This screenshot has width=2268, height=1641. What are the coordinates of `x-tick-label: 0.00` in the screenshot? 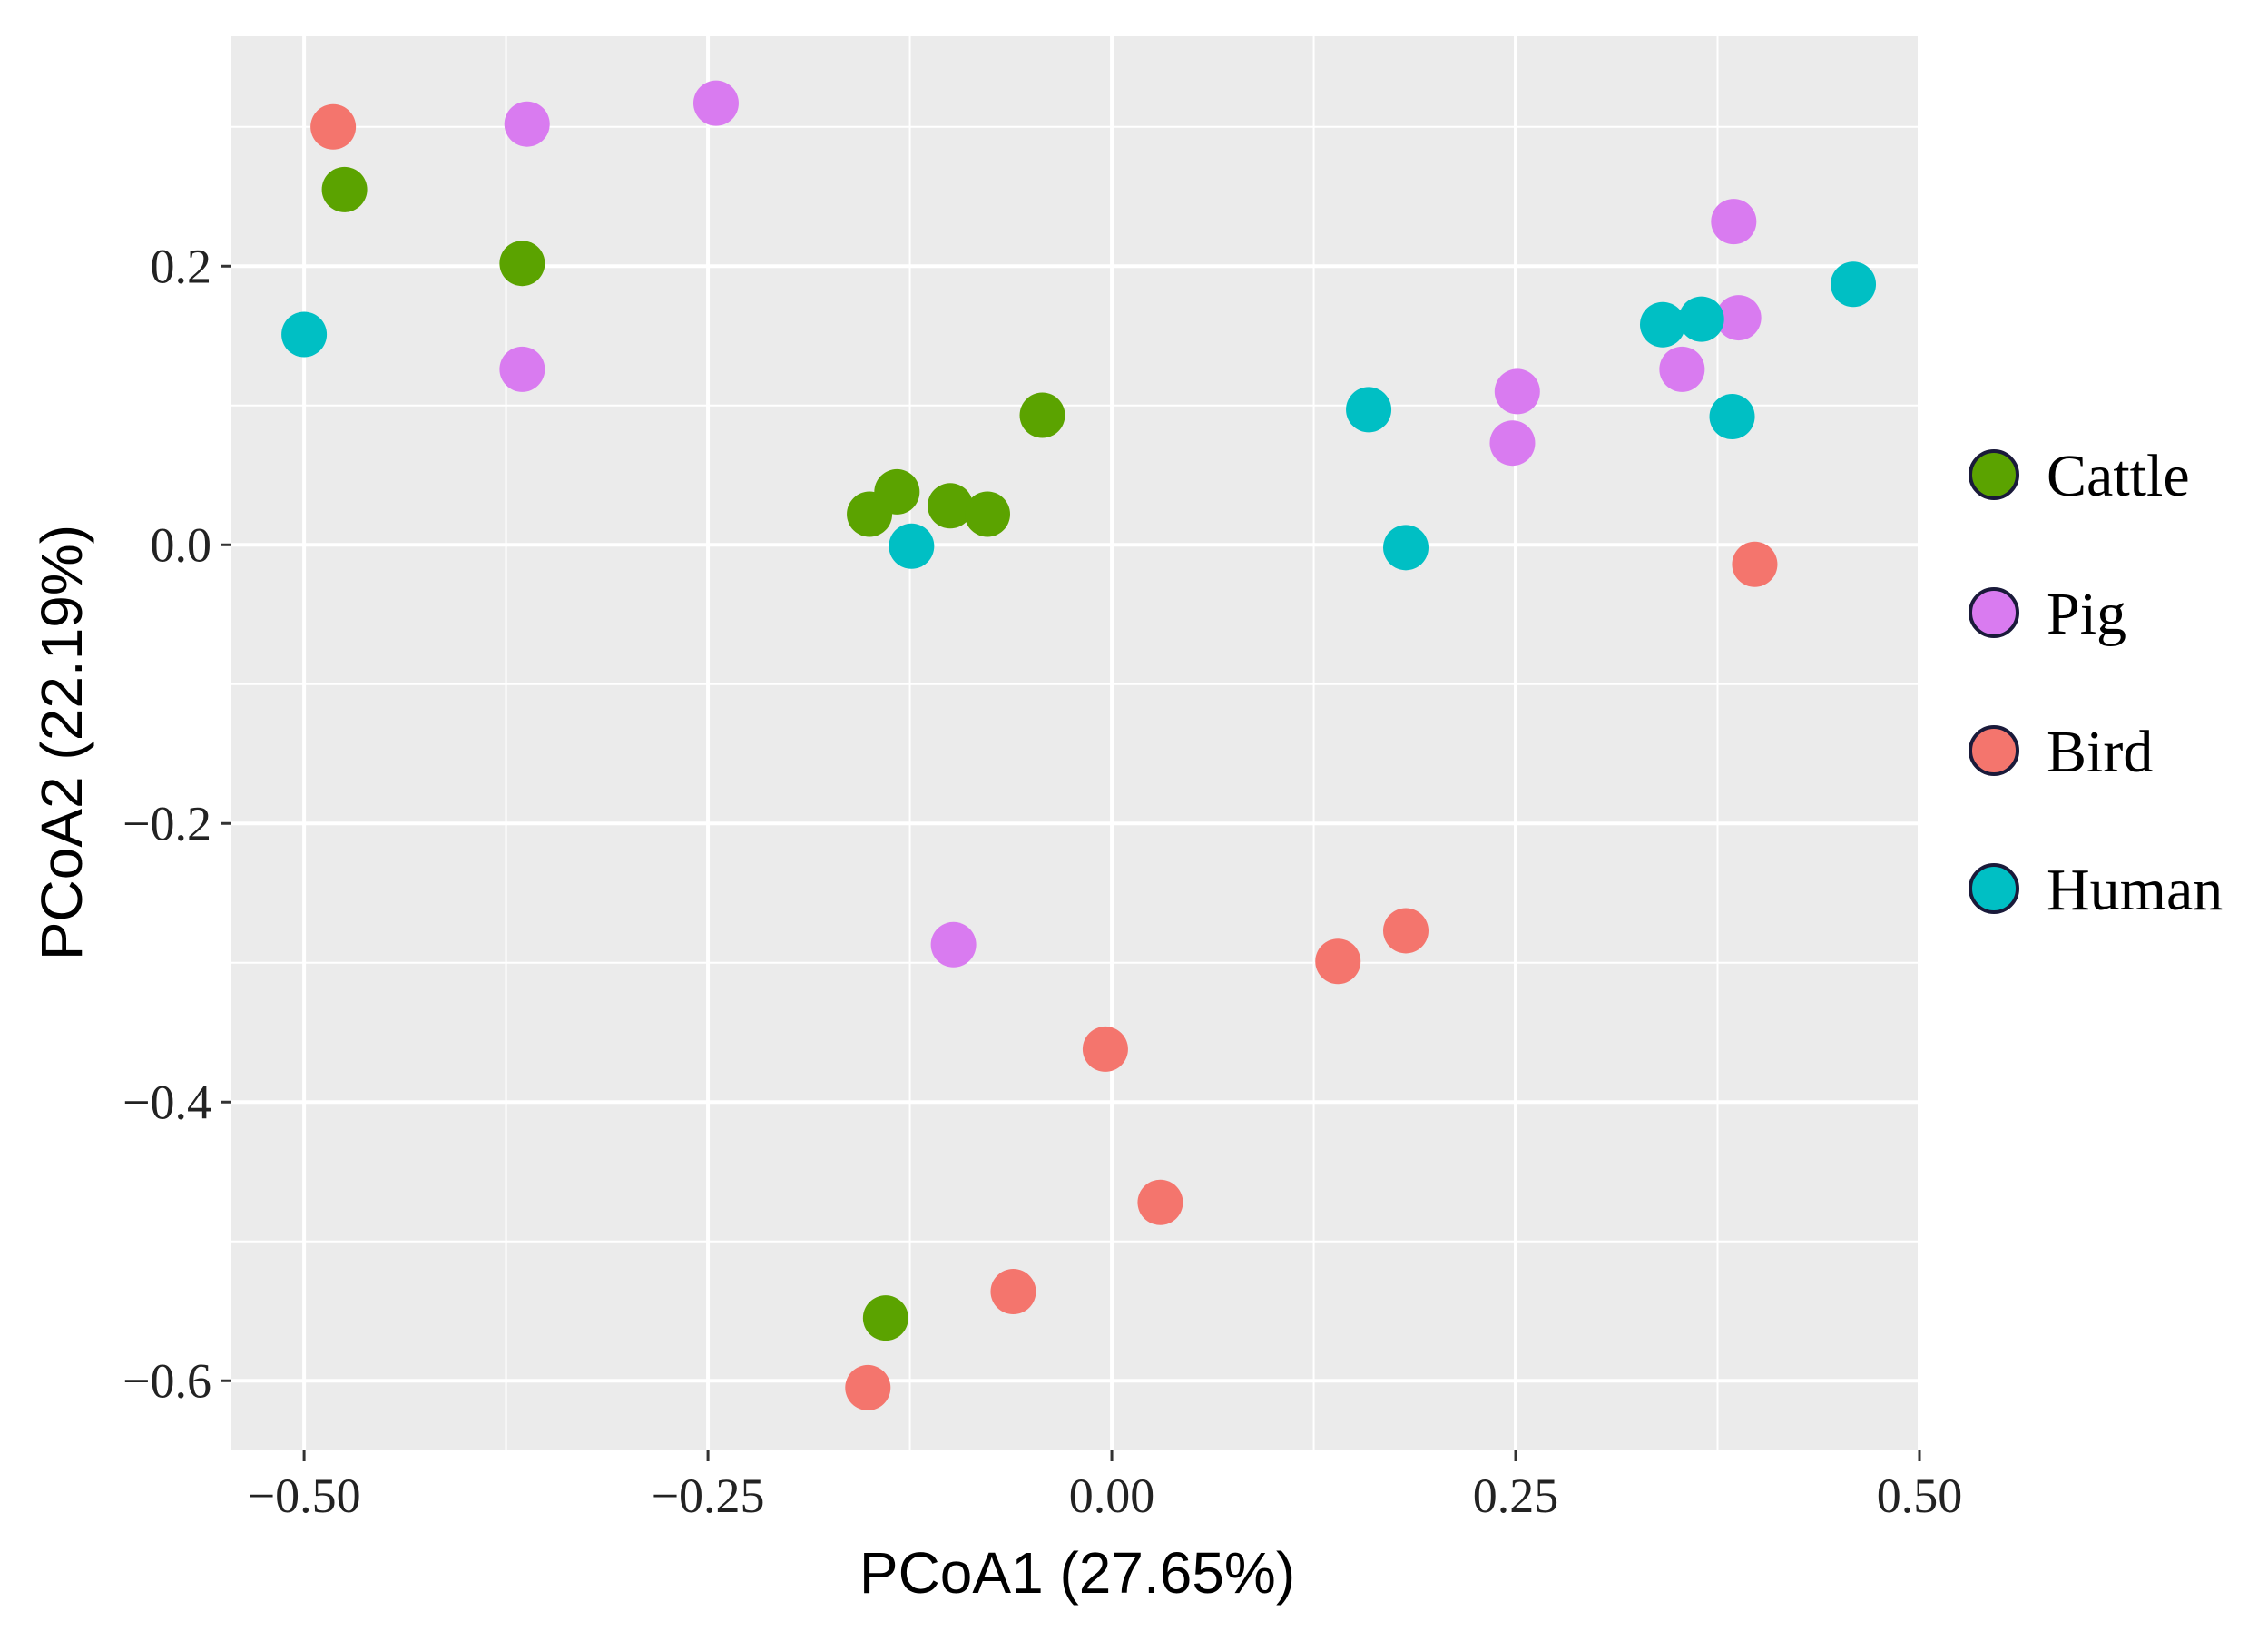 It's located at (1112, 1496).